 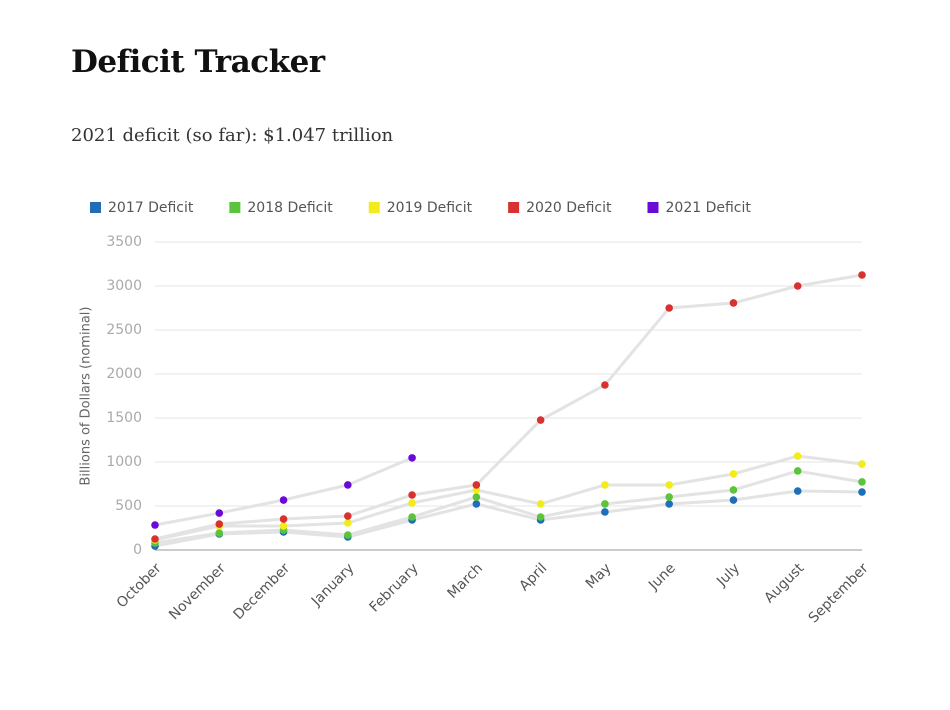 What do you see at coordinates (569, 208) in the screenshot?
I see `legend-label: 2020 Deficit` at bounding box center [569, 208].